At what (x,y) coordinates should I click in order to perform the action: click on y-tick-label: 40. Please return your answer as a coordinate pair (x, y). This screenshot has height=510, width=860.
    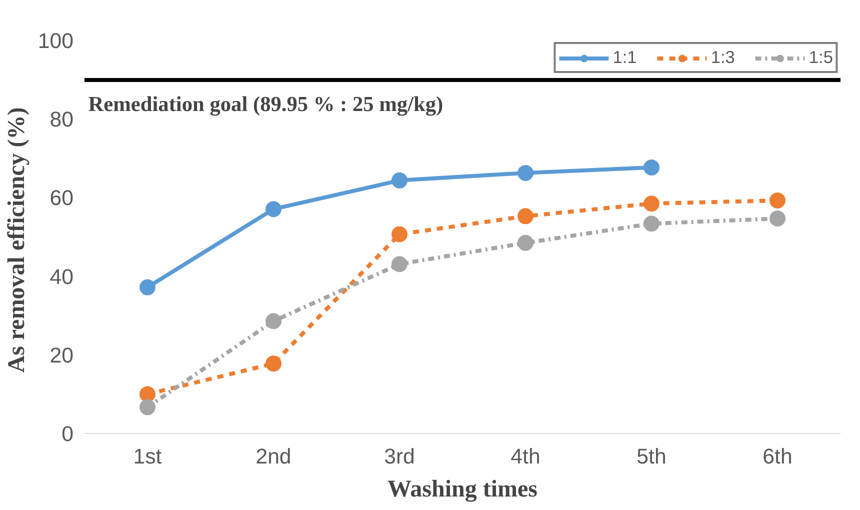
    Looking at the image, I should click on (62, 276).